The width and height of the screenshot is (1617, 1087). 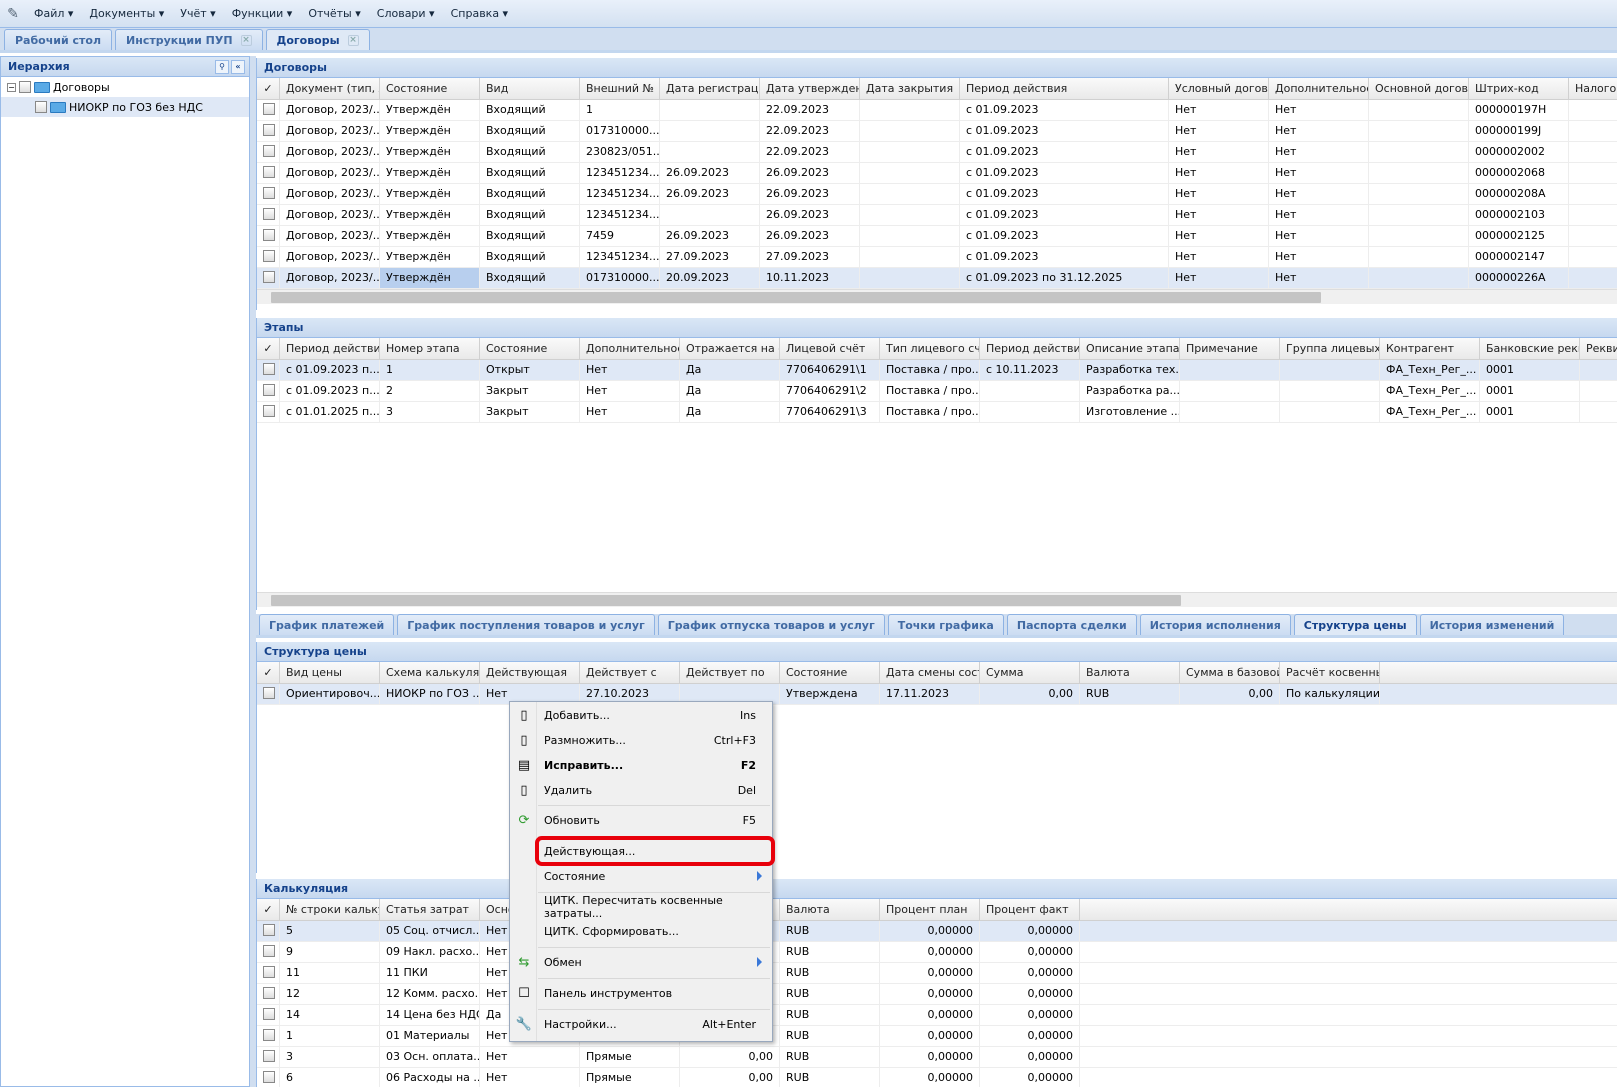 I want to click on column-header: Дополнительное с, so click(x=1319, y=88).